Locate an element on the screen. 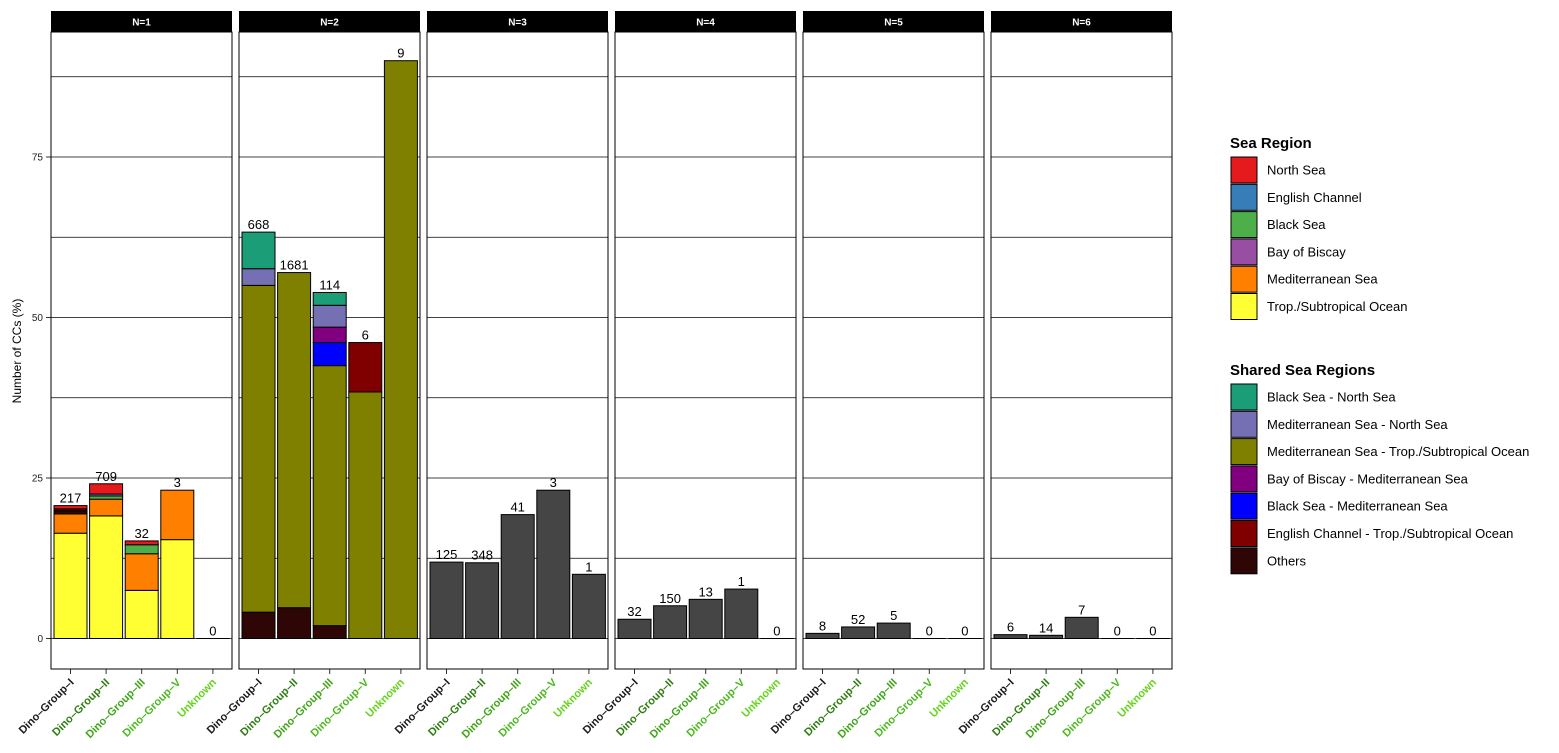 The image size is (1559, 753). bar-3: 114 is located at coordinates (329, 458).